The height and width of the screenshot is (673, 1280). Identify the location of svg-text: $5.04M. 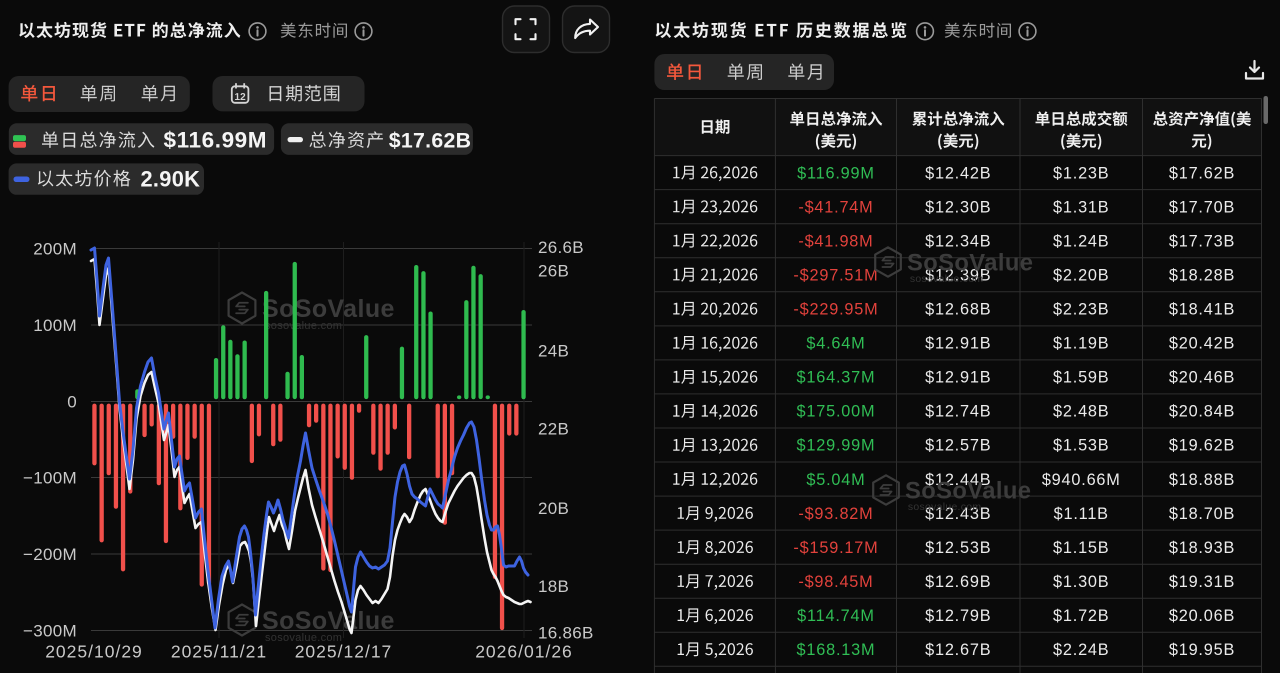
(835, 480).